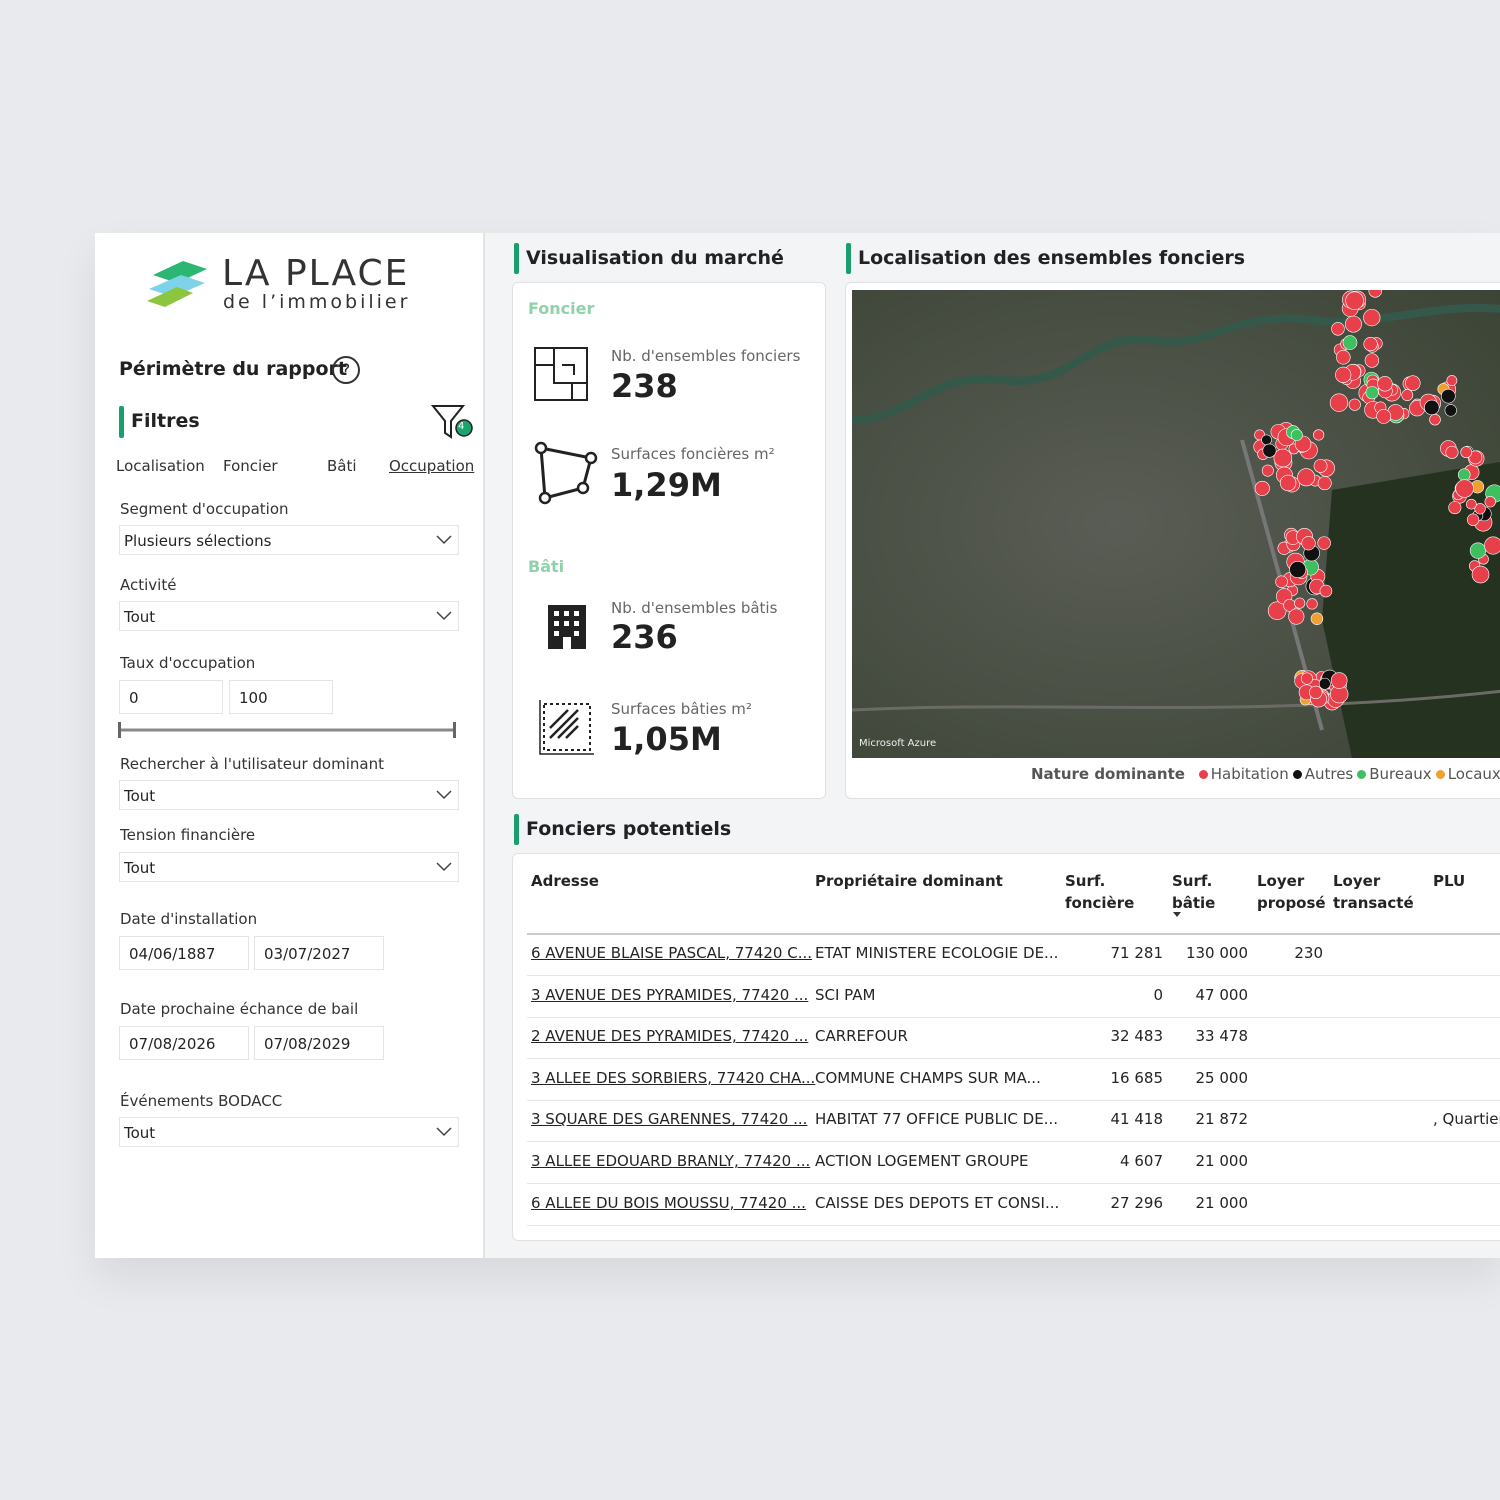 This screenshot has height=1500, width=1500. What do you see at coordinates (121, 422) in the screenshot?
I see `accent` at bounding box center [121, 422].